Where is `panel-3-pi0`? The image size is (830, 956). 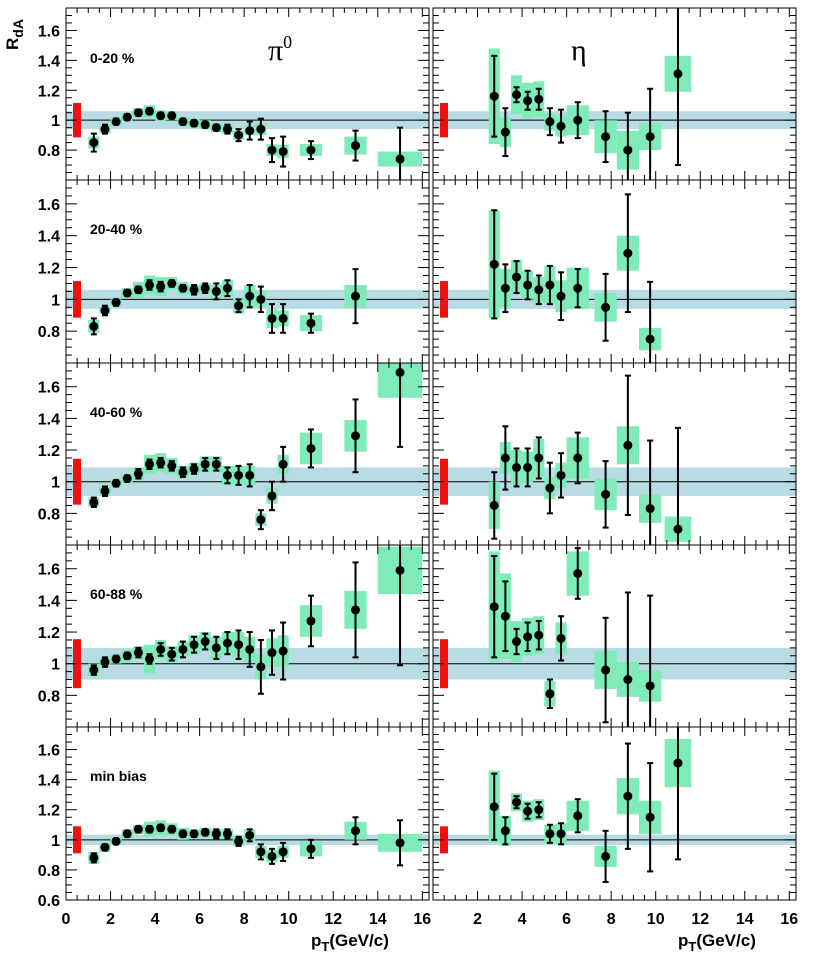 panel-3-pi0 is located at coordinates (247, 454).